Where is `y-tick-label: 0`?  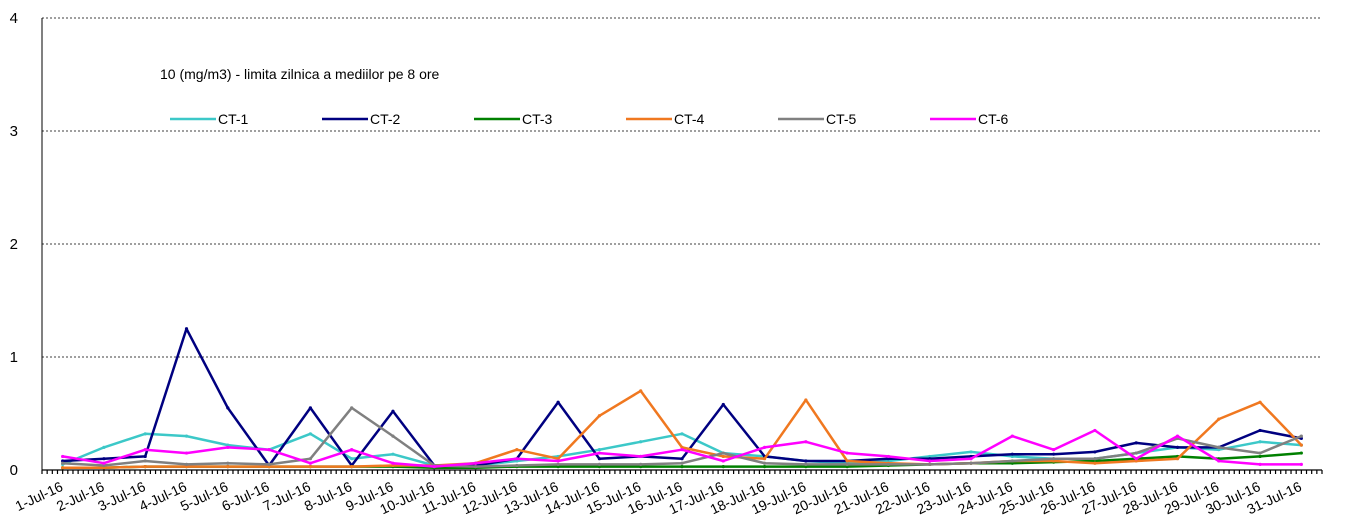
y-tick-label: 0 is located at coordinates (14, 470).